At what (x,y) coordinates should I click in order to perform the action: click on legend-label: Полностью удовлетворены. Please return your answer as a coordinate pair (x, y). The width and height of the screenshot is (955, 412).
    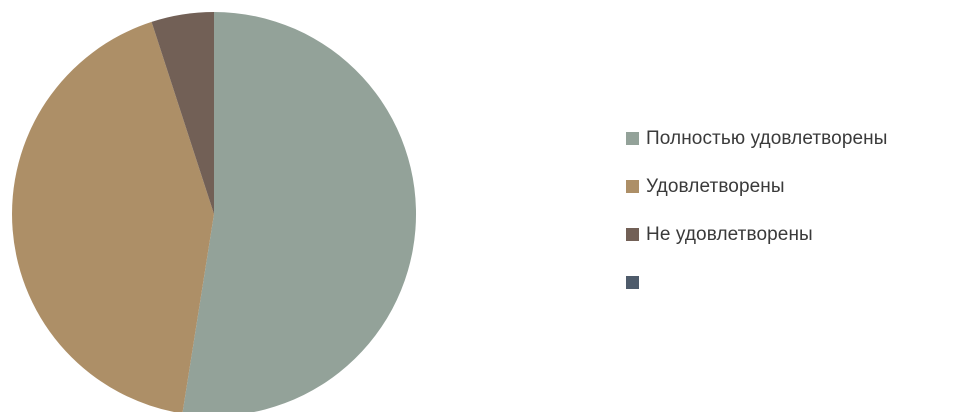
    Looking at the image, I should click on (767, 138).